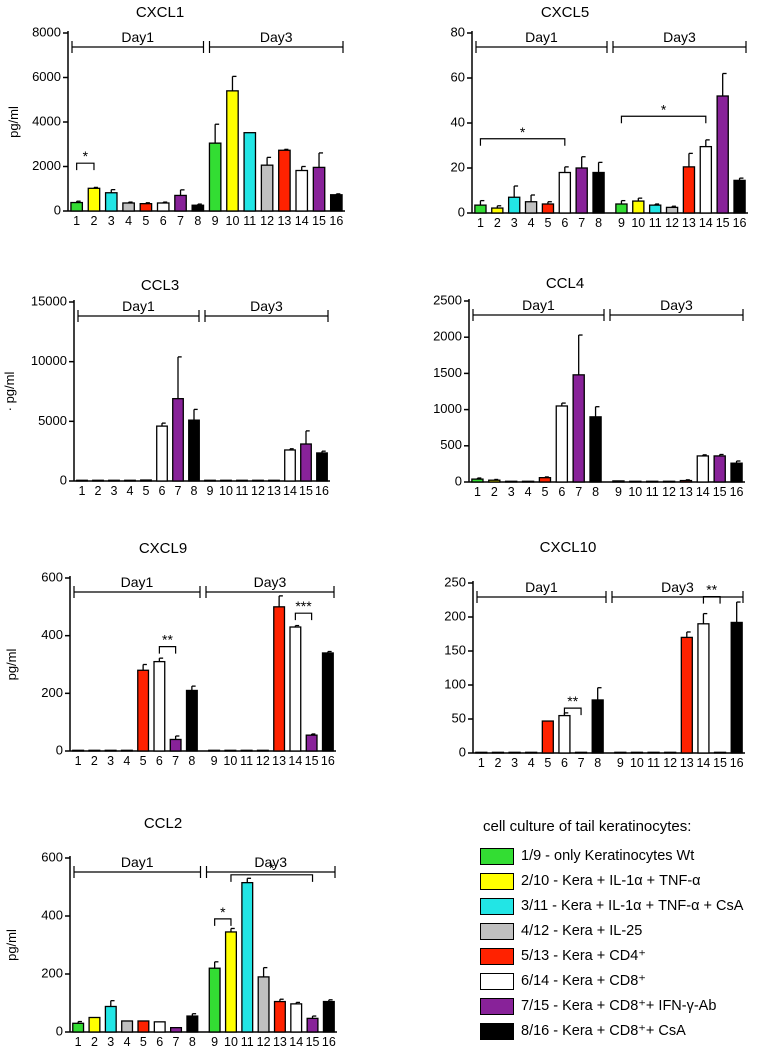 This screenshot has width=765, height=1057. I want to click on x-tick-label: 2, so click(93, 221).